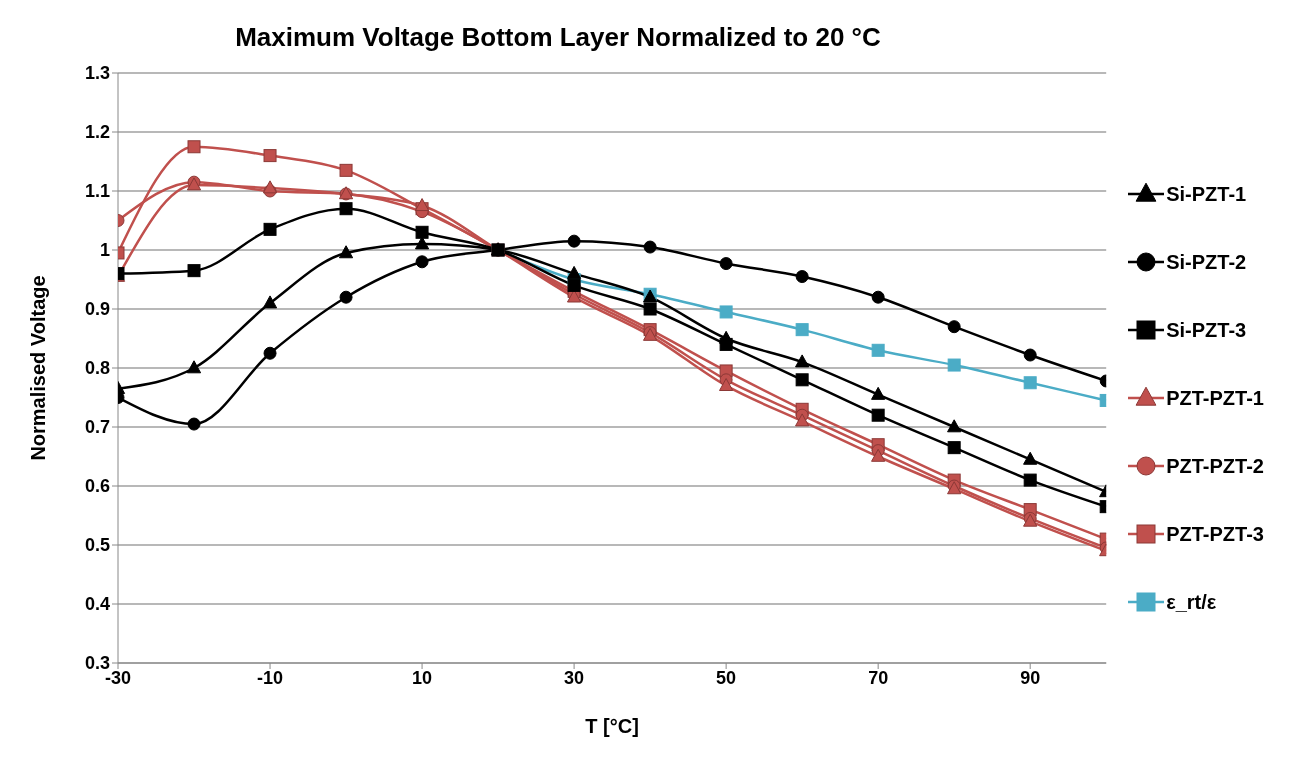 Image resolution: width=1292 pixels, height=761 pixels. I want to click on x-axis-title: T [°C], so click(612, 726).